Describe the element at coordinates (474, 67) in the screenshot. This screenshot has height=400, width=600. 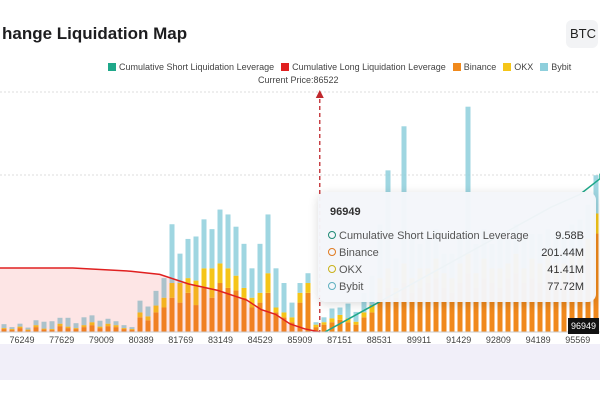
I see `legend-item: Binance` at that location.